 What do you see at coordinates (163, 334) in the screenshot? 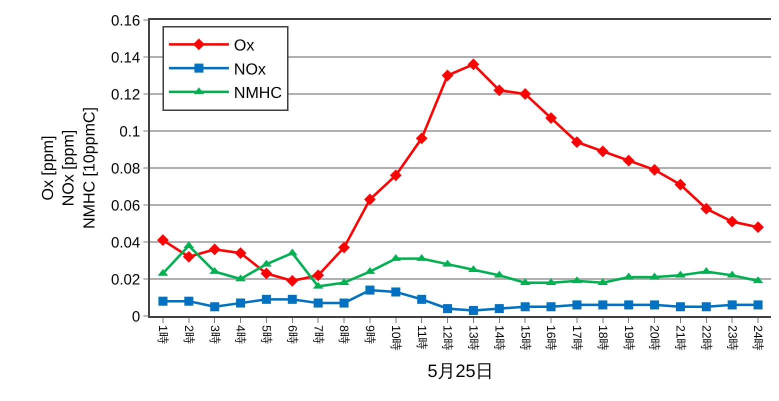
I see `x-tick-label: 1時` at bounding box center [163, 334].